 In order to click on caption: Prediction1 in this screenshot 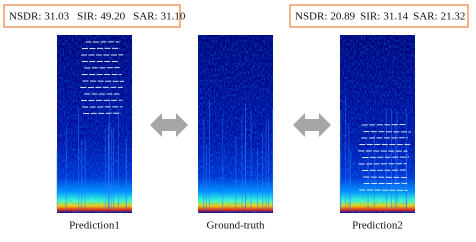, I will do `click(94, 226)`.